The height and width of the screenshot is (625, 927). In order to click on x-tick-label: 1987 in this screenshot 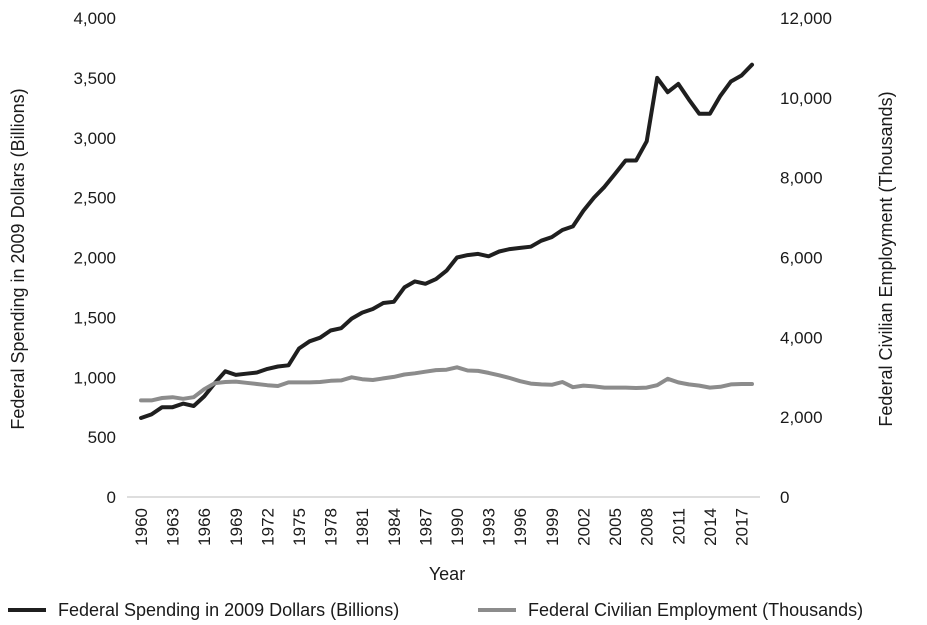, I will do `click(425, 527)`.